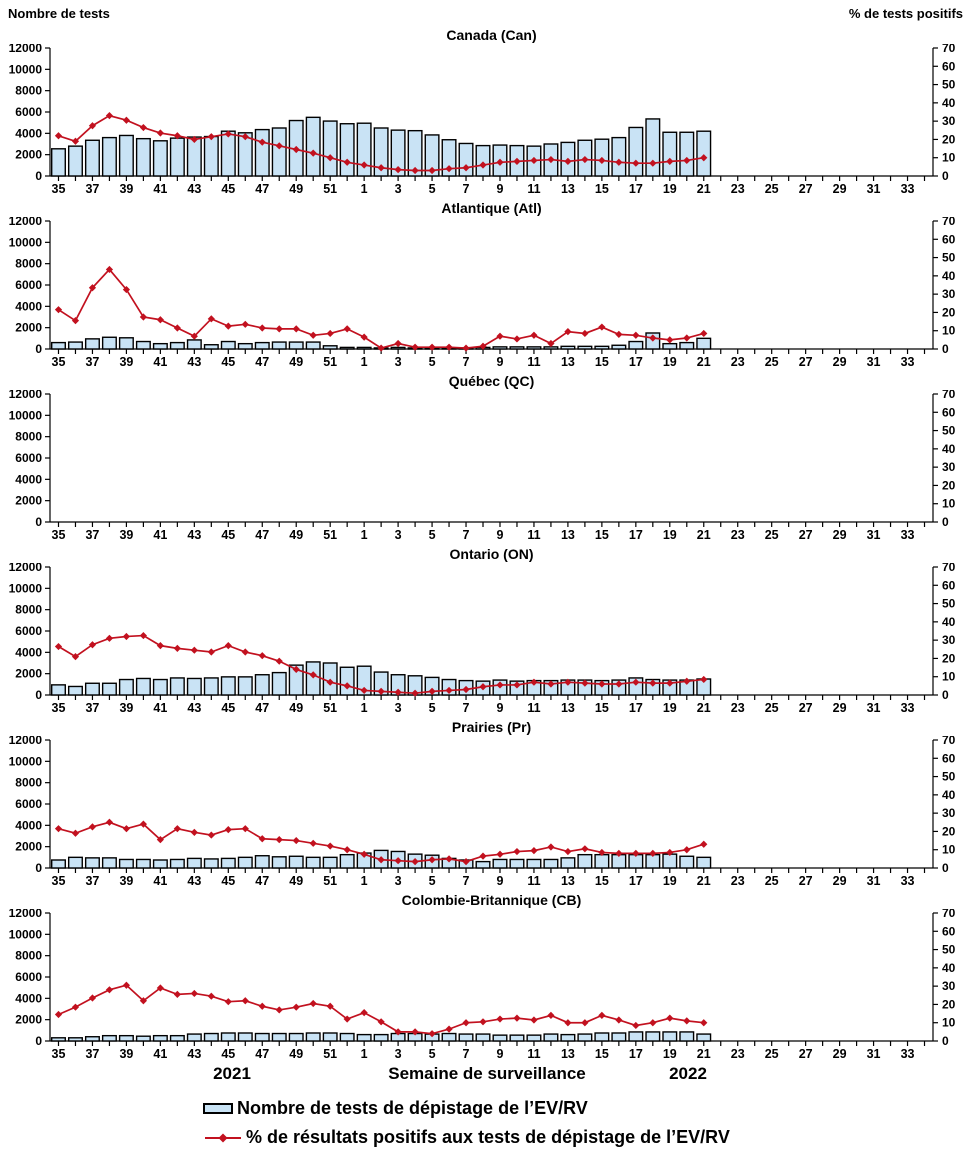  I want to click on panel-title-ontario: Ontario (ON), so click(491, 554).